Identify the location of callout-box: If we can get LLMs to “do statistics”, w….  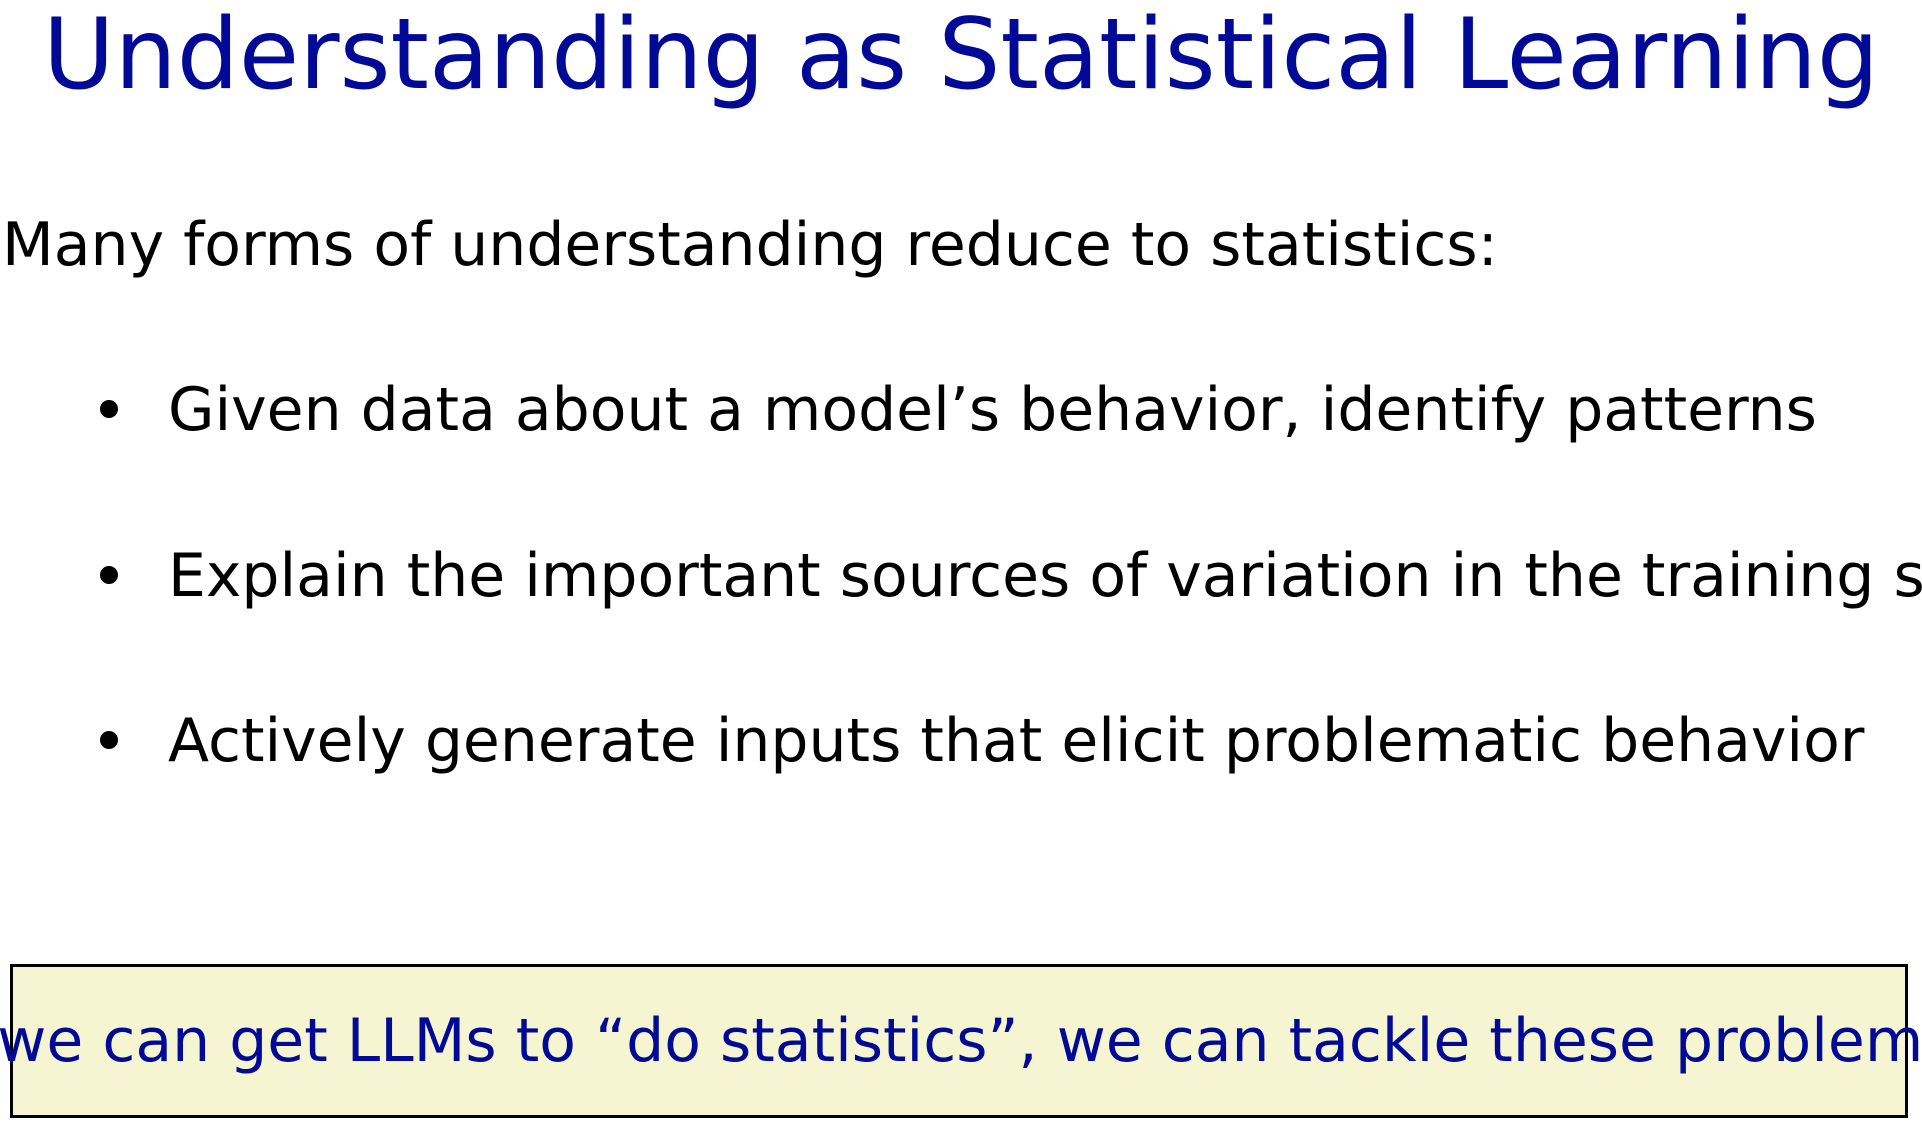
(961, 1041).